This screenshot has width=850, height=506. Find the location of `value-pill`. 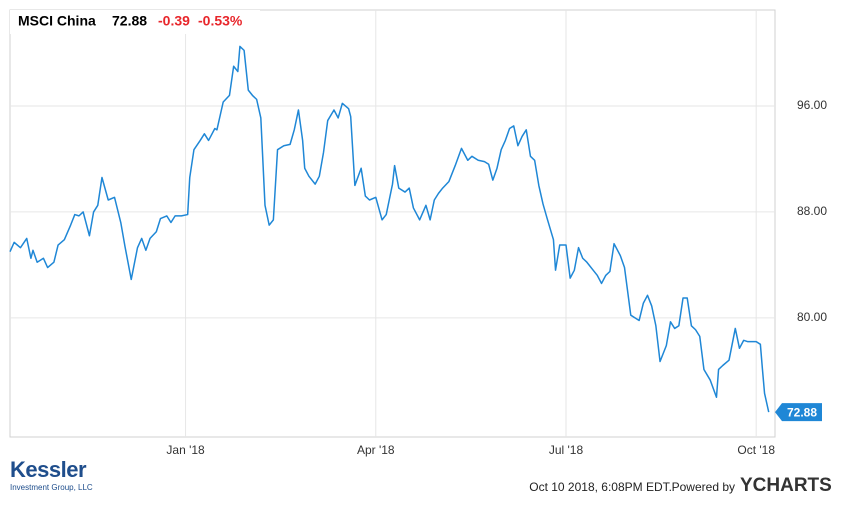

value-pill is located at coordinates (798, 412).